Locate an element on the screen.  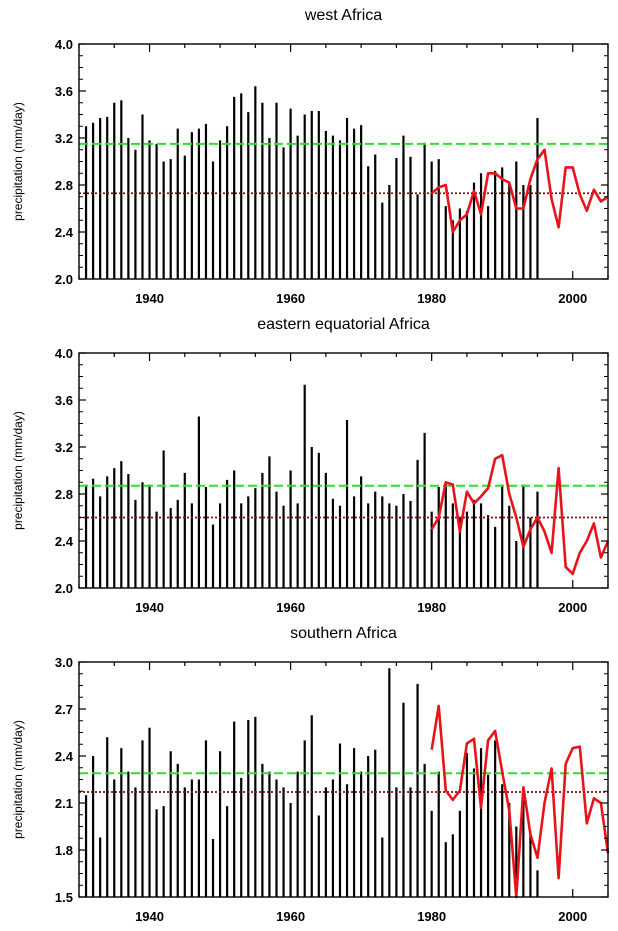
y-tick-label: 2.7 is located at coordinates (64, 709).